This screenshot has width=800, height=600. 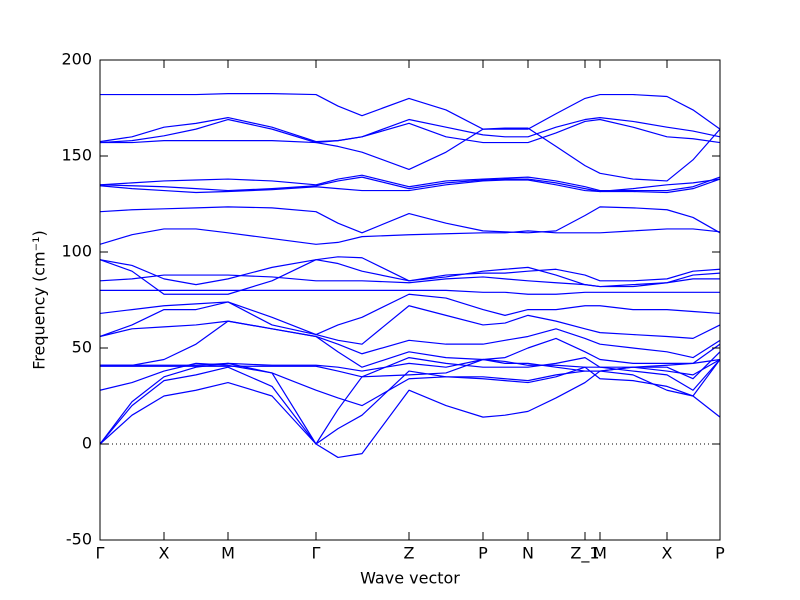 What do you see at coordinates (82, 347) in the screenshot?
I see `y-tick-label: 50` at bounding box center [82, 347].